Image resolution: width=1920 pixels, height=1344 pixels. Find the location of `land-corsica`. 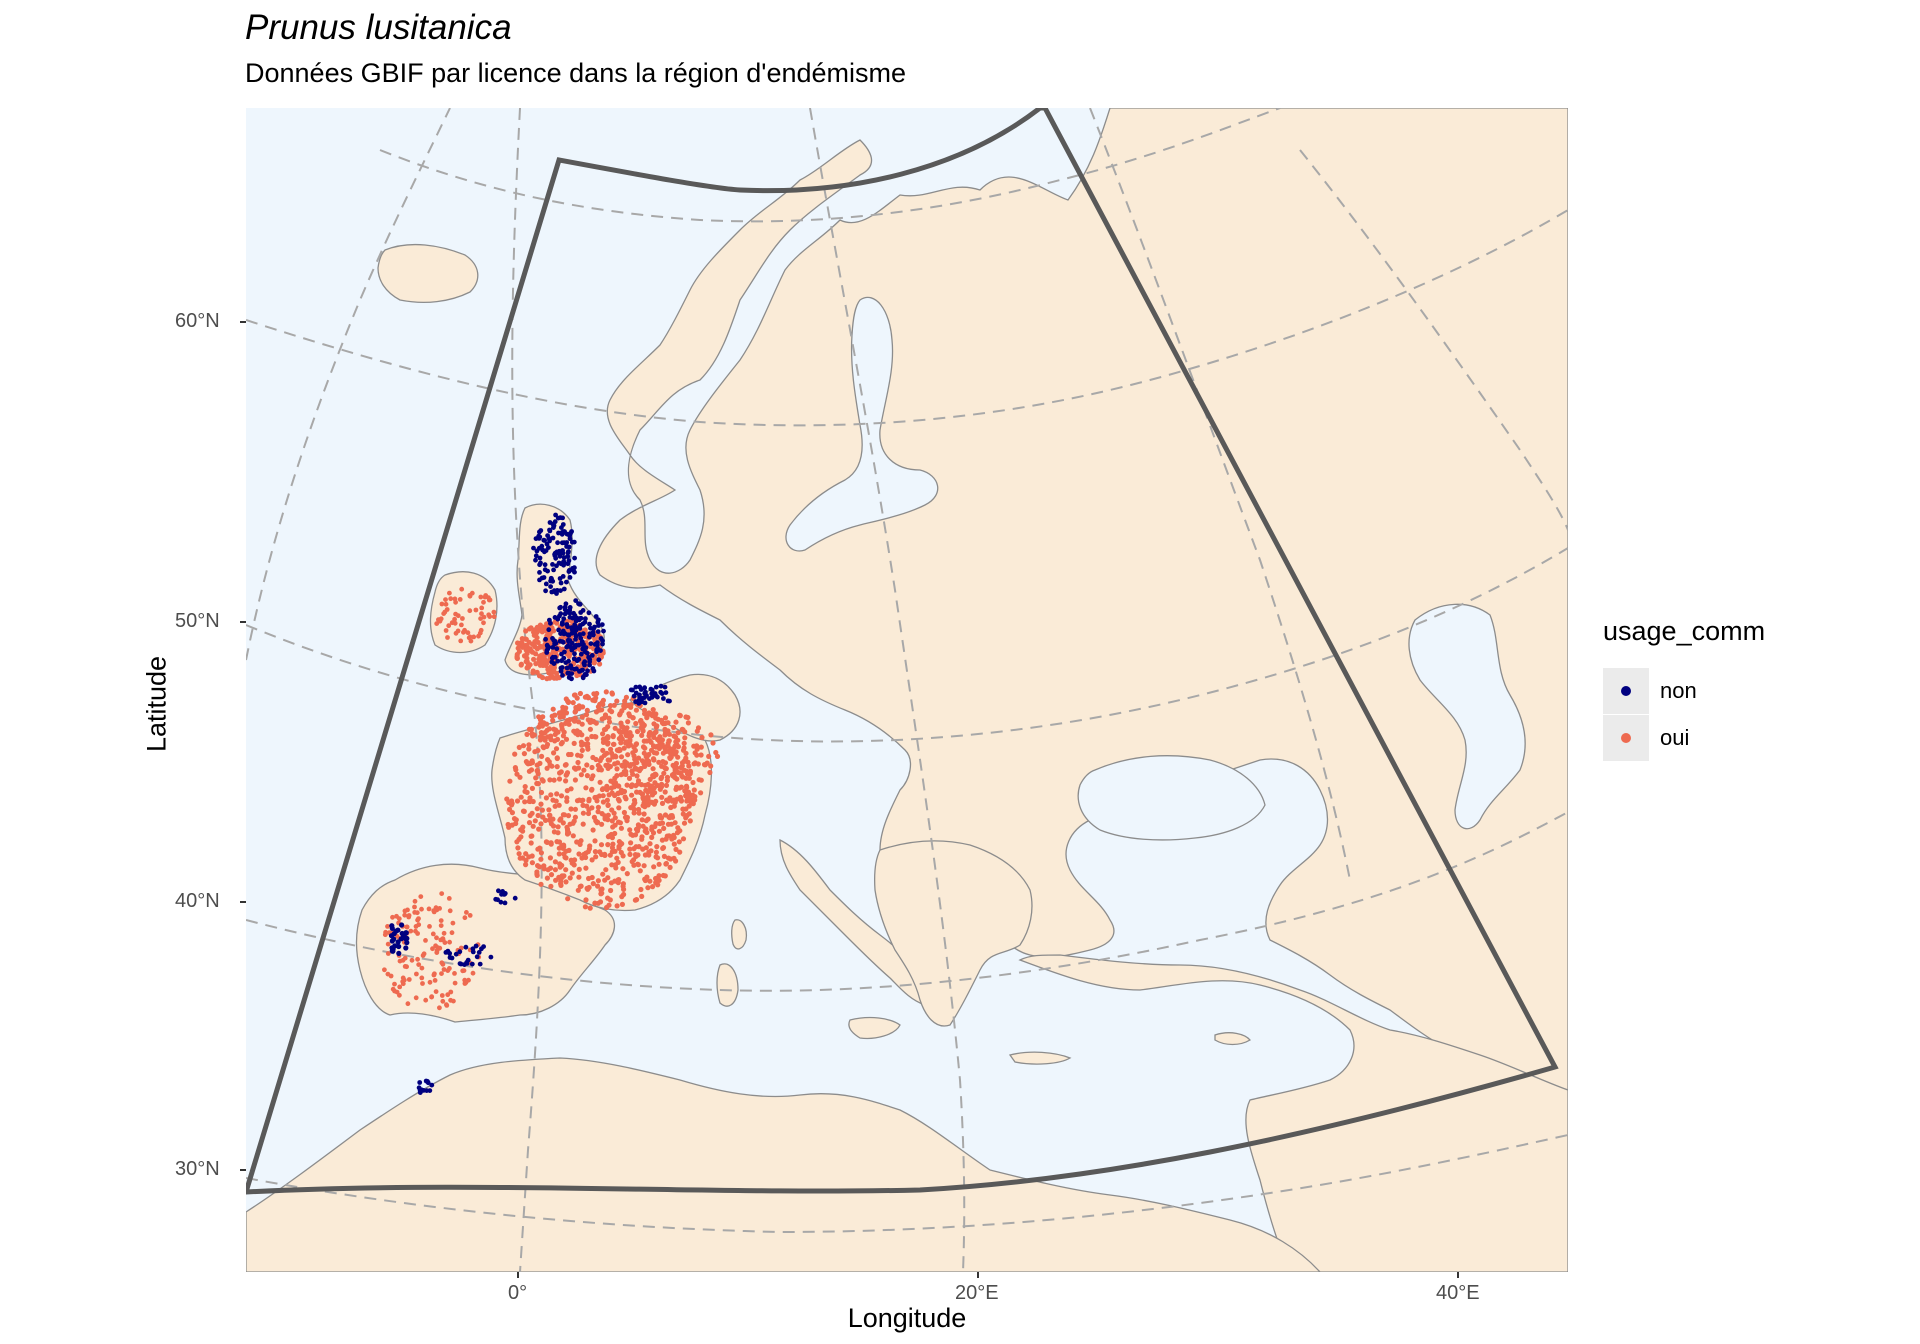

land-corsica is located at coordinates (739, 934).